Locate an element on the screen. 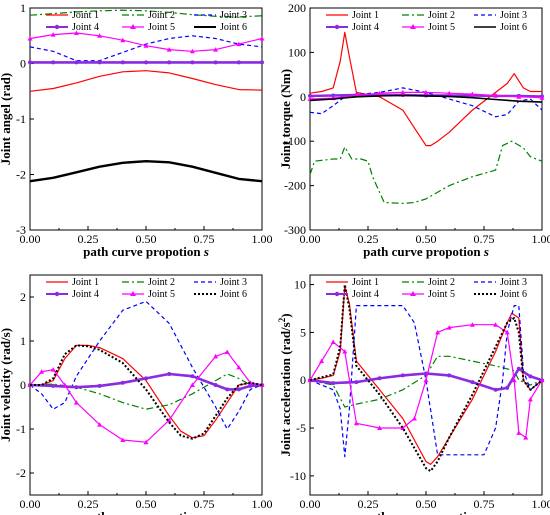 The height and width of the screenshot is (515, 550). legend-label: Joint 6 is located at coordinates (513, 294).